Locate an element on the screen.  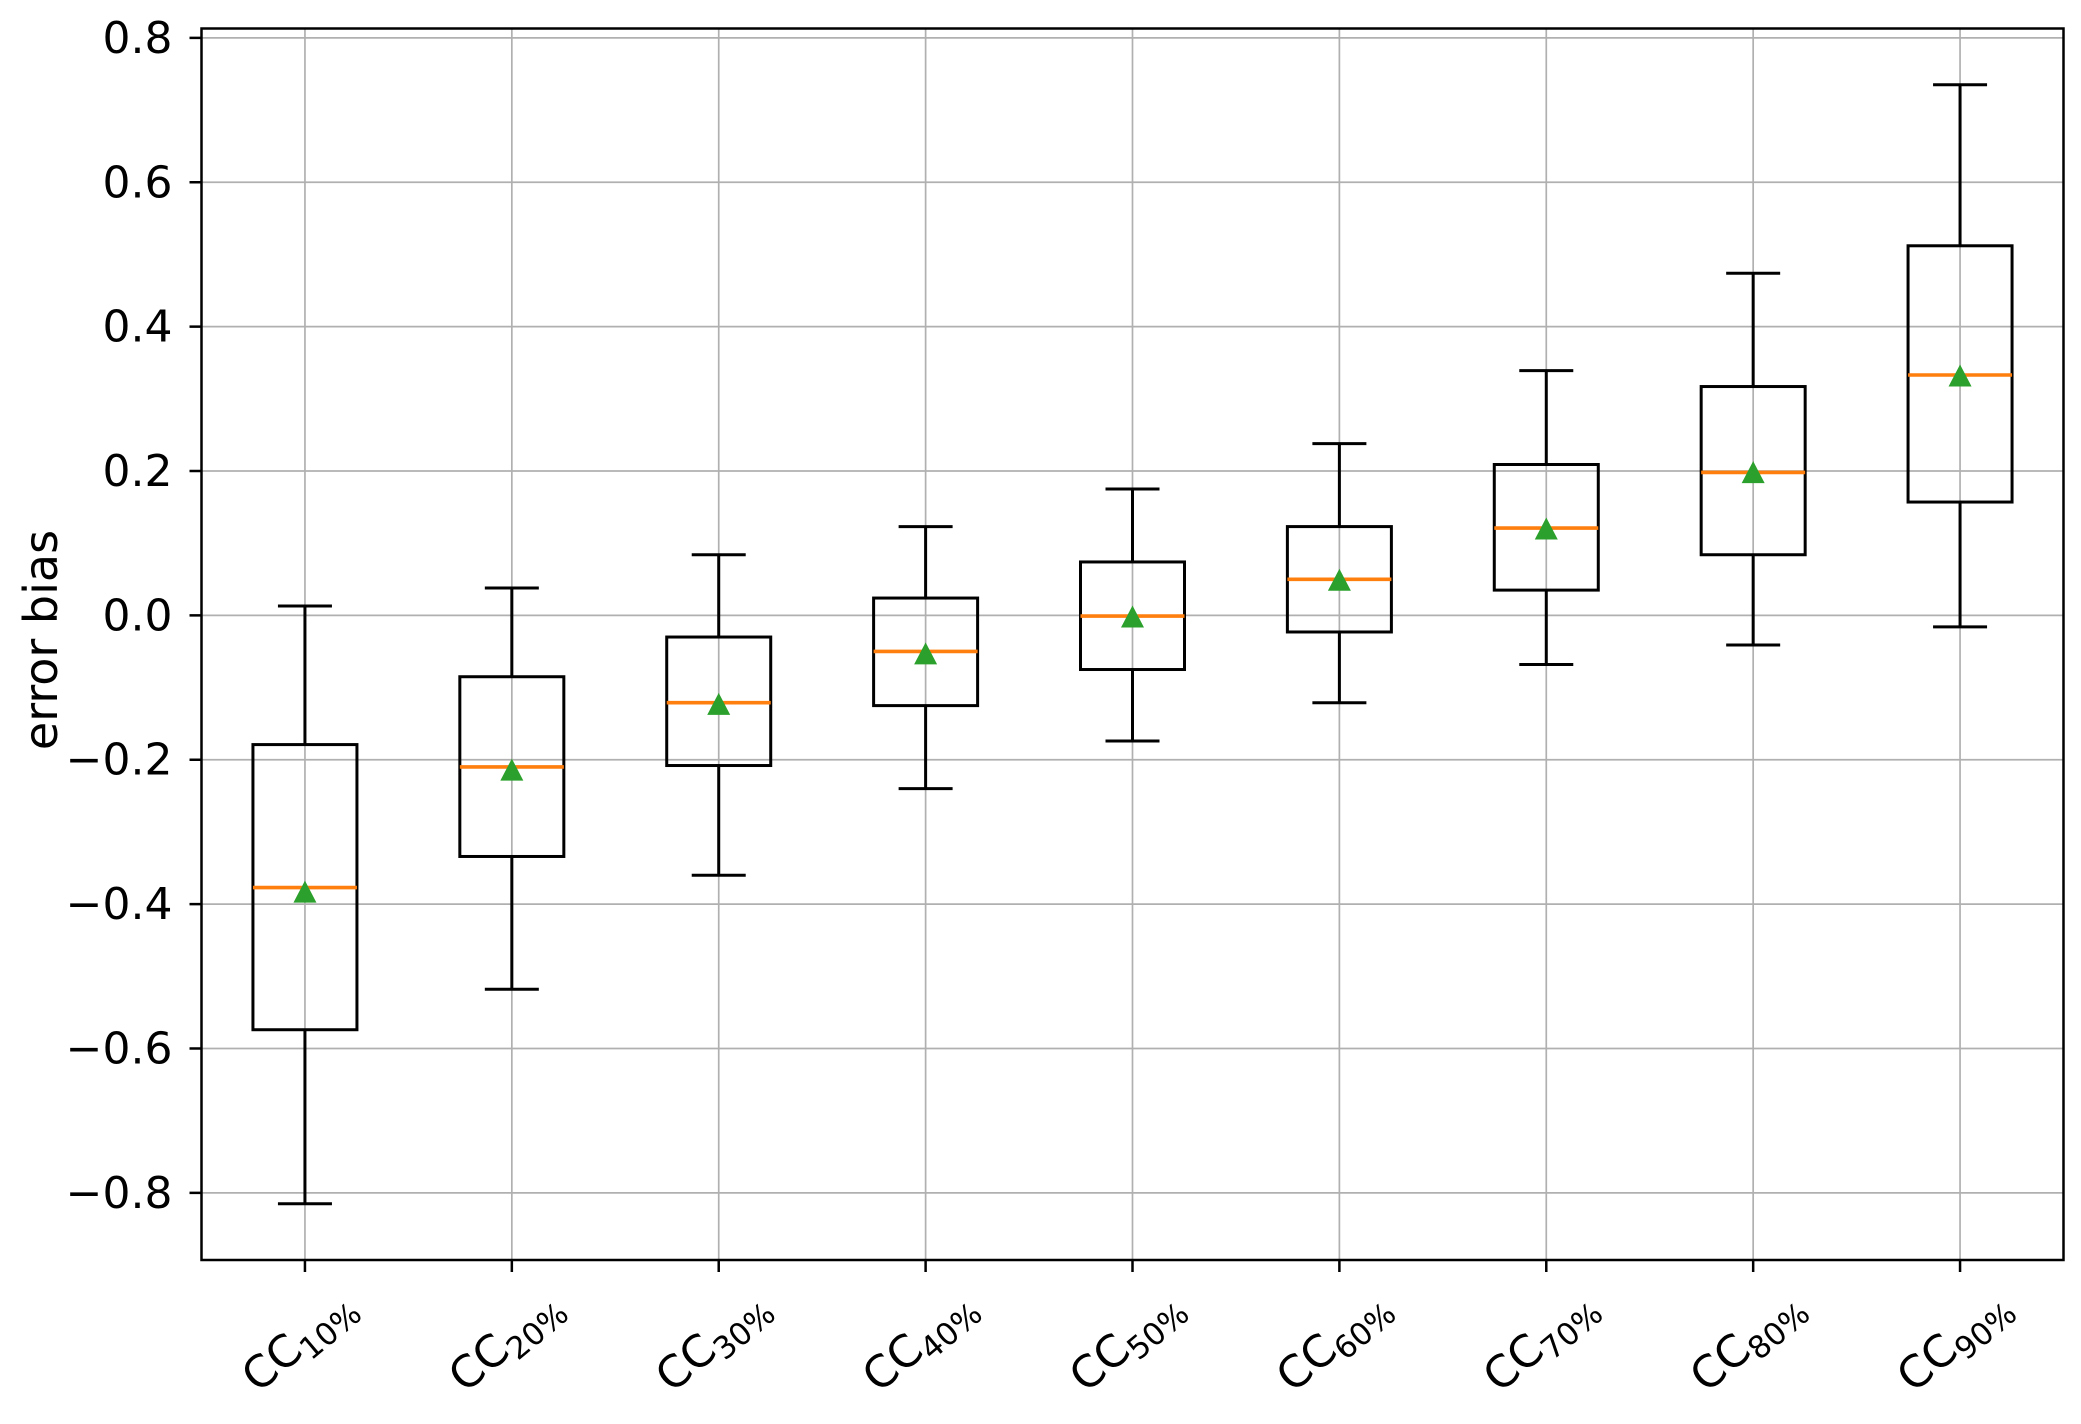
x-tick-label: CC30% is located at coordinates (714, 1342).